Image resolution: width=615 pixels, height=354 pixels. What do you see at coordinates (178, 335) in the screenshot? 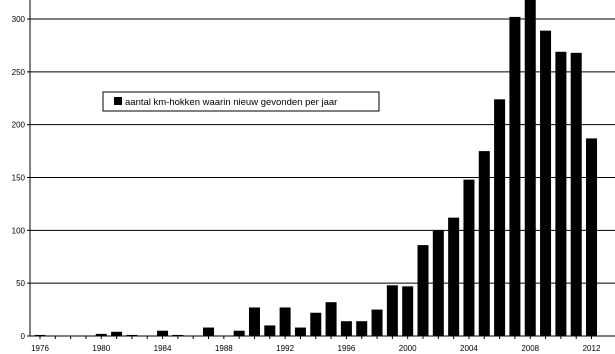
I see `bar-1985` at bounding box center [178, 335].